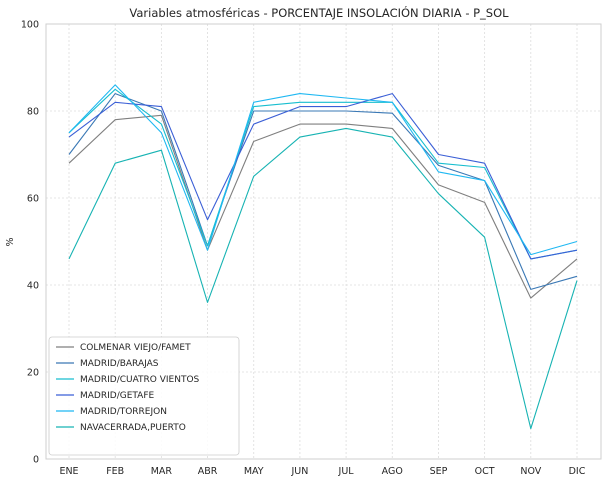 This screenshot has width=609, height=482. What do you see at coordinates (439, 471) in the screenshot?
I see `x-tick-label: SEP` at bounding box center [439, 471].